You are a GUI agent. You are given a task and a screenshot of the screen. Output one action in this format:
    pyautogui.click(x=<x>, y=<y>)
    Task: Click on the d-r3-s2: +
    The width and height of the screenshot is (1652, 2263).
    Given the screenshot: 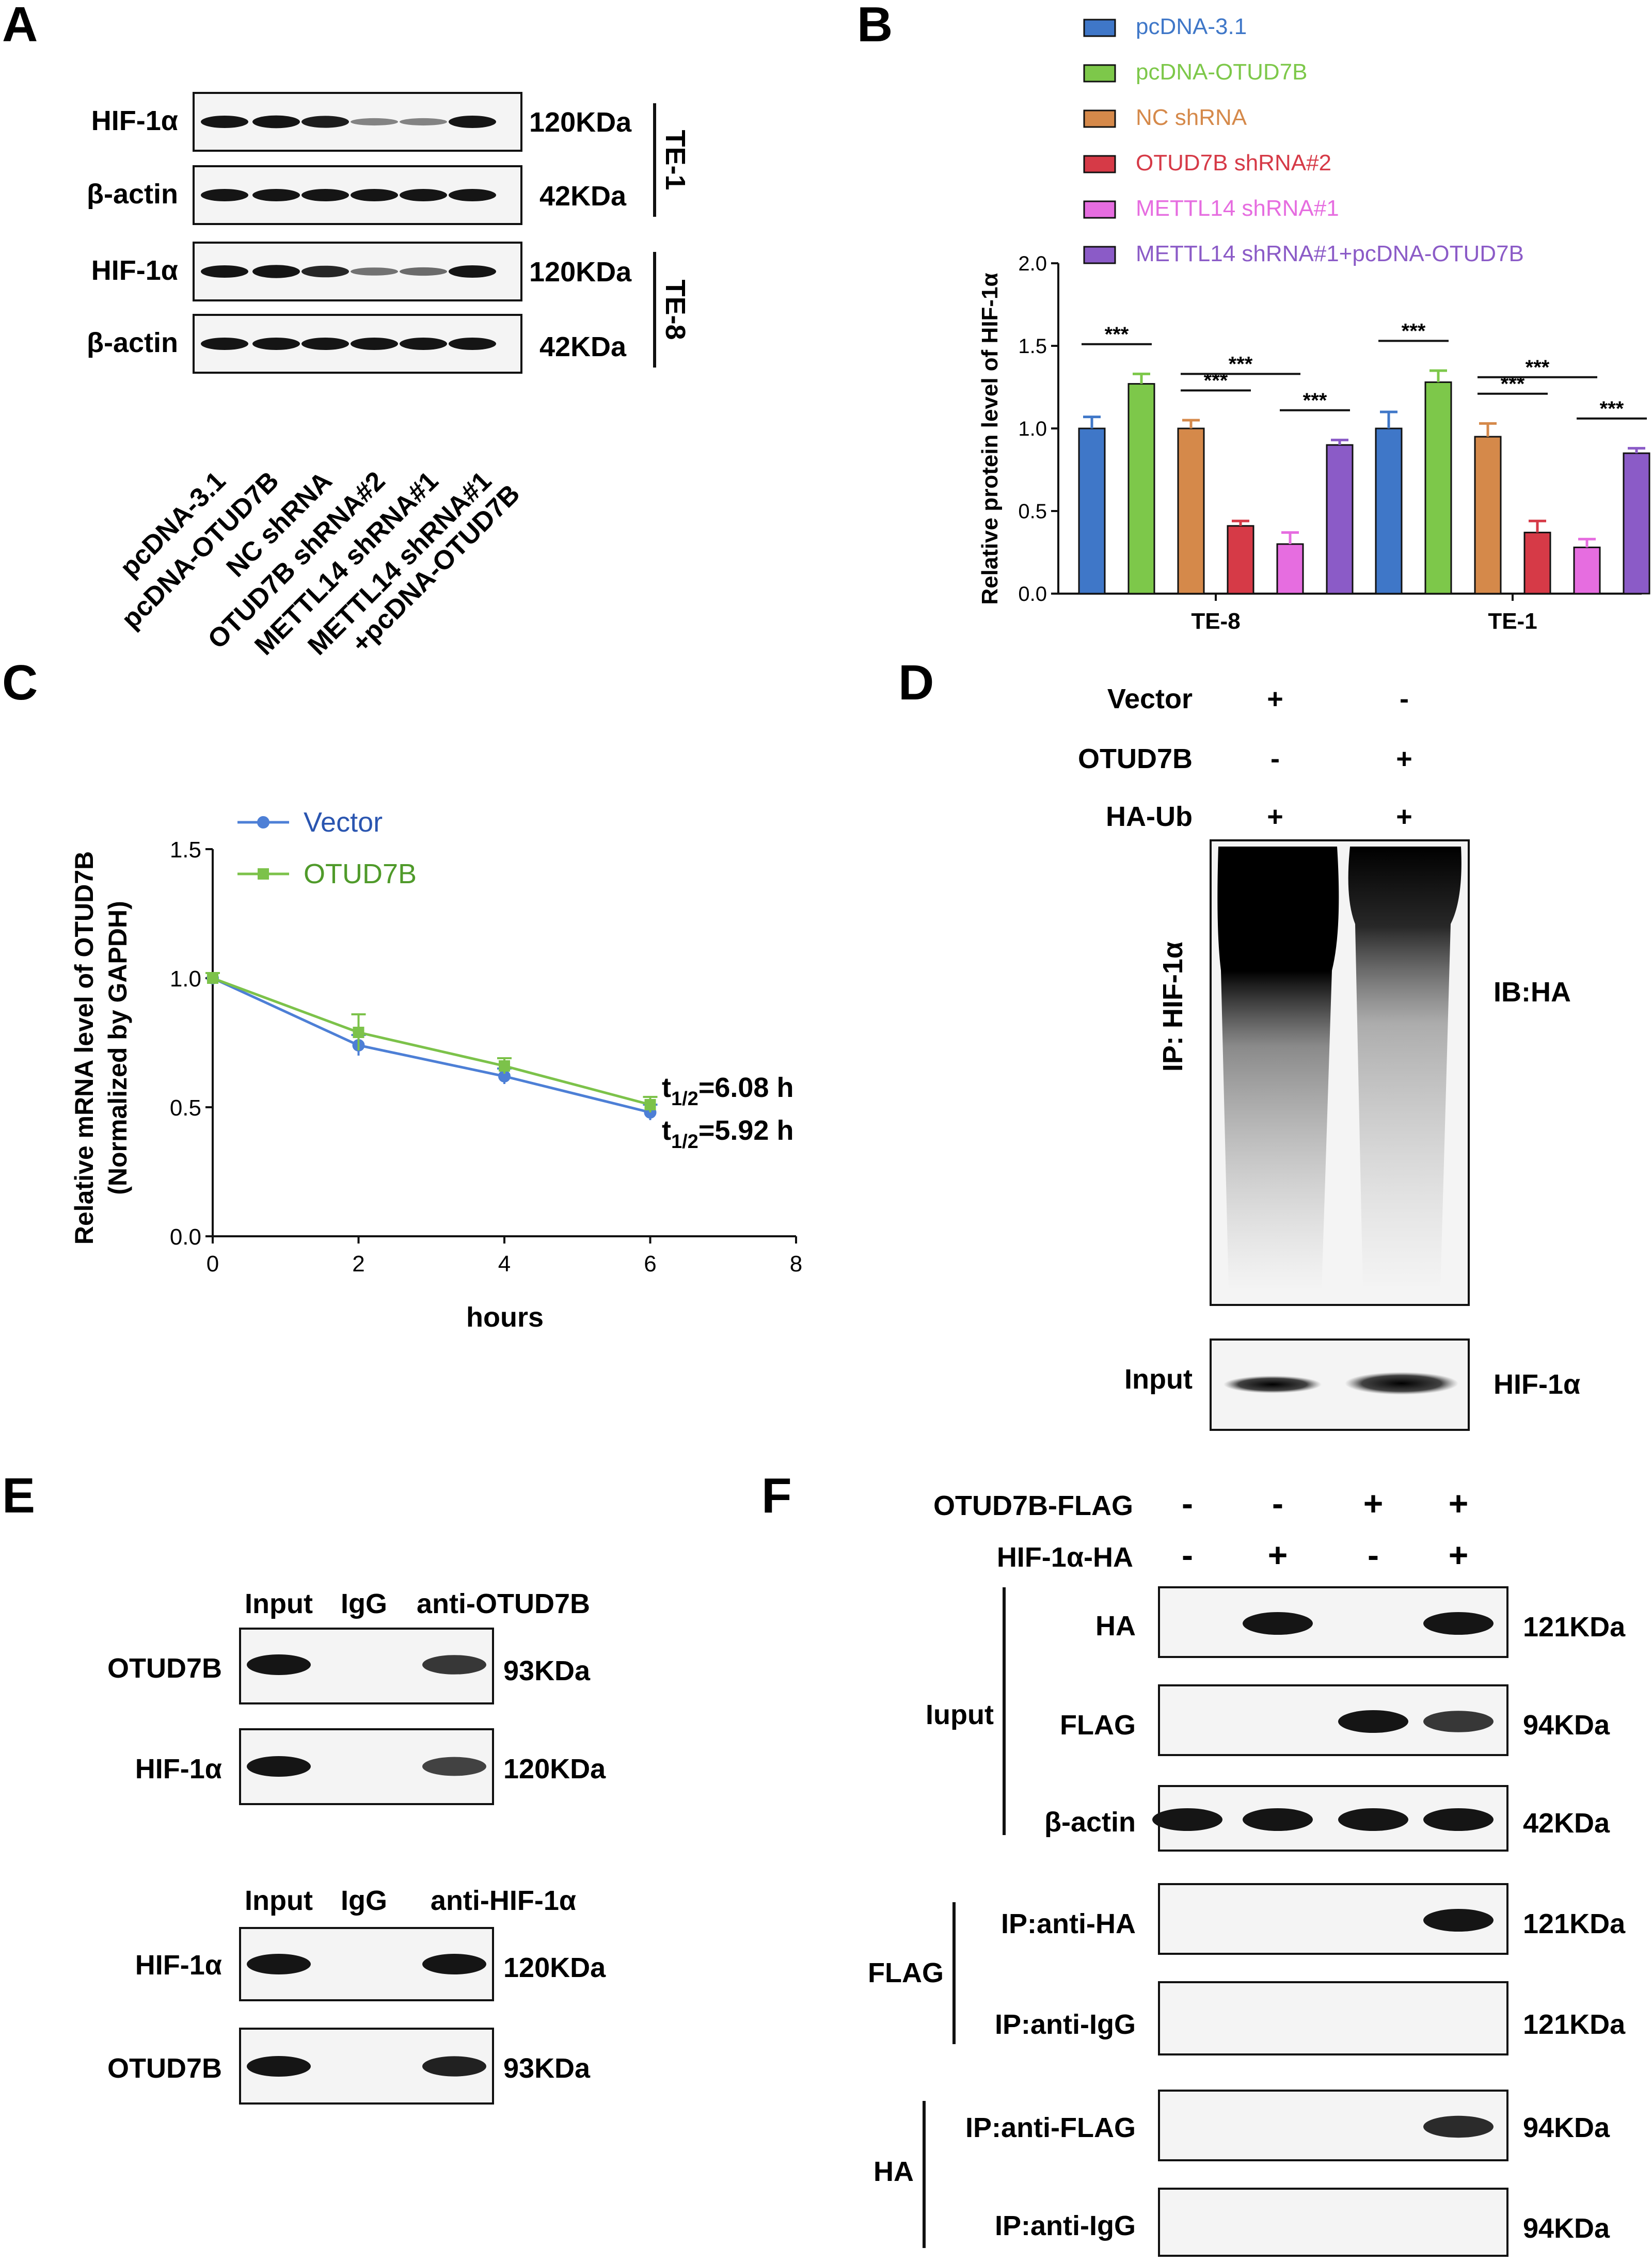 What is the action you would take?
    pyautogui.click(x=1404, y=816)
    